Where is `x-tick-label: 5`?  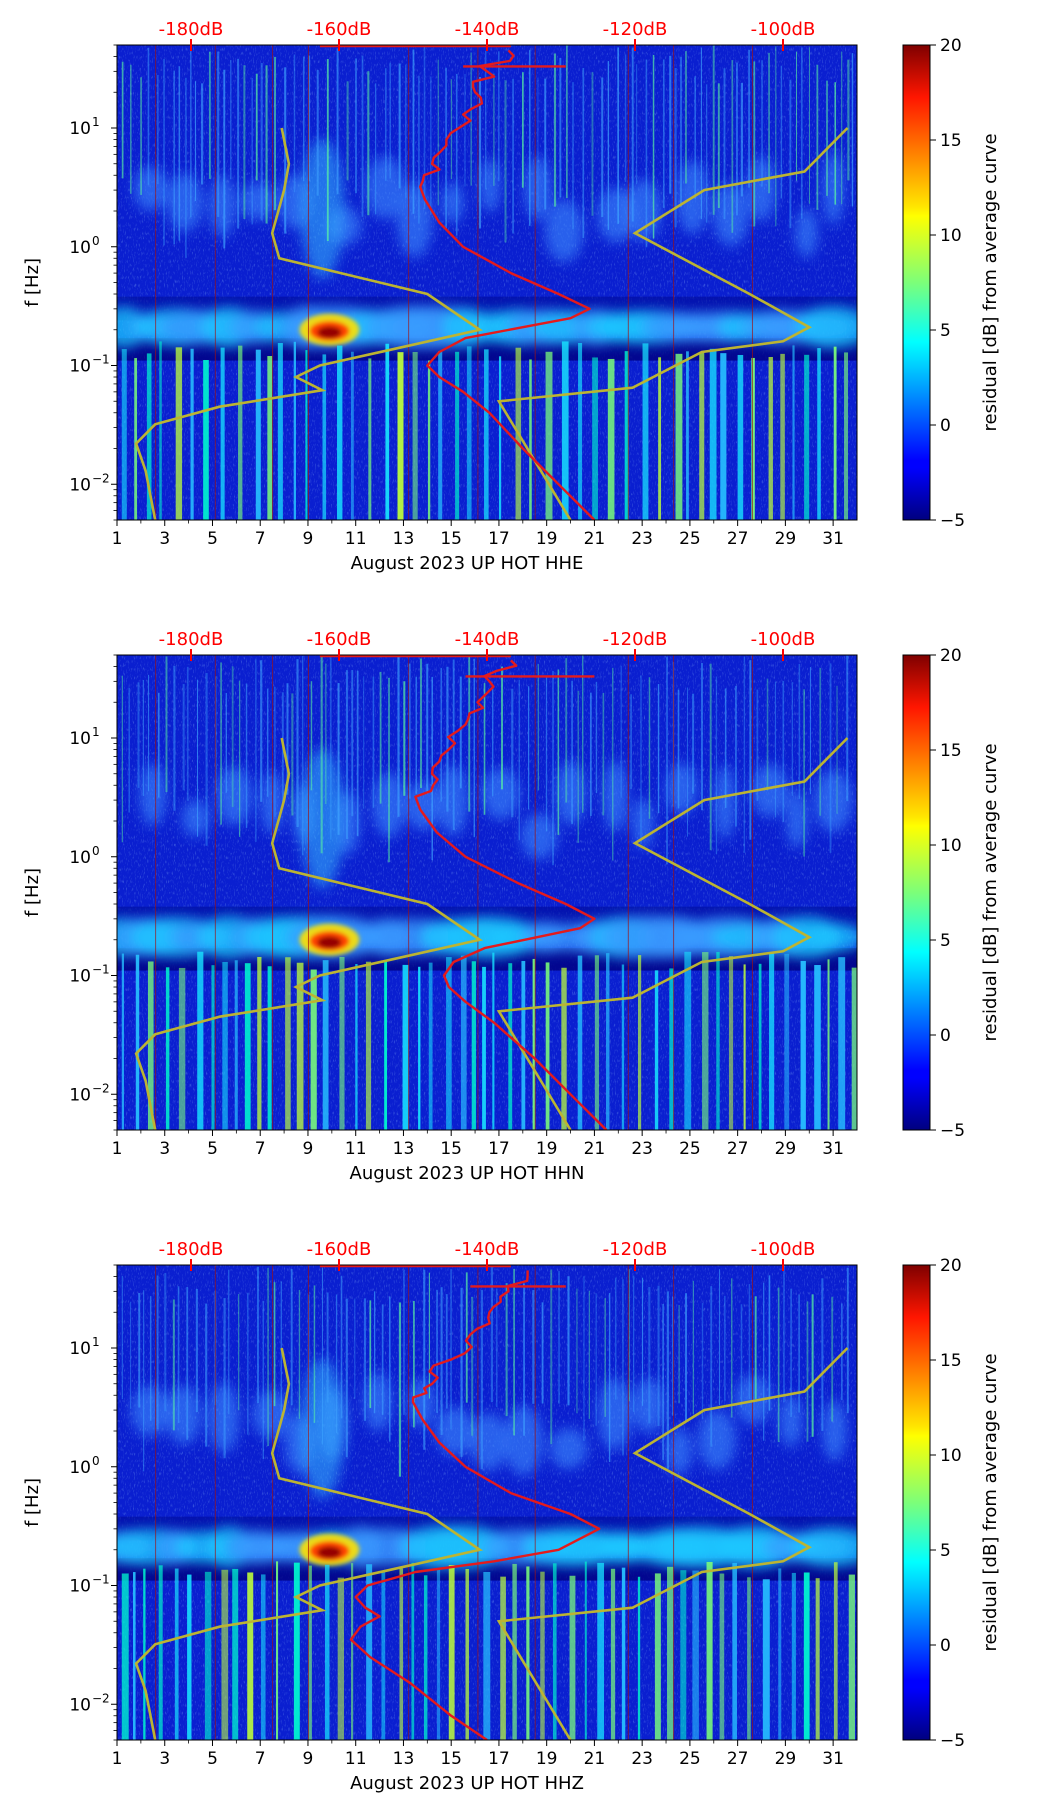
x-tick-label: 5 is located at coordinates (212, 539).